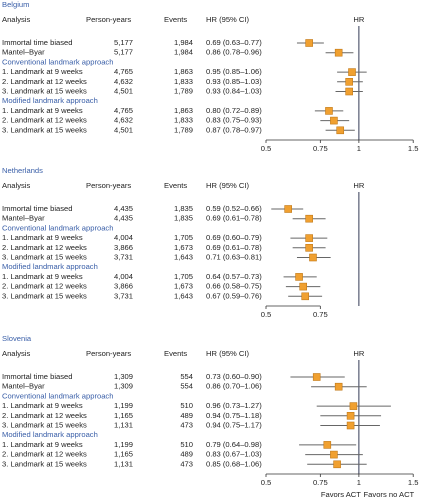 The height and width of the screenshot is (500, 424). I want to click on person-years: 4,765, so click(123, 110).